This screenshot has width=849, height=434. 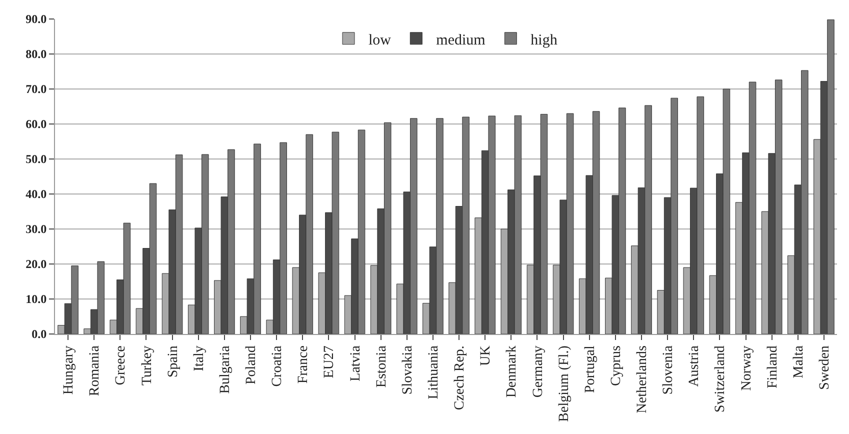 I want to click on x-tick-label: Cyprus, so click(x=616, y=366).